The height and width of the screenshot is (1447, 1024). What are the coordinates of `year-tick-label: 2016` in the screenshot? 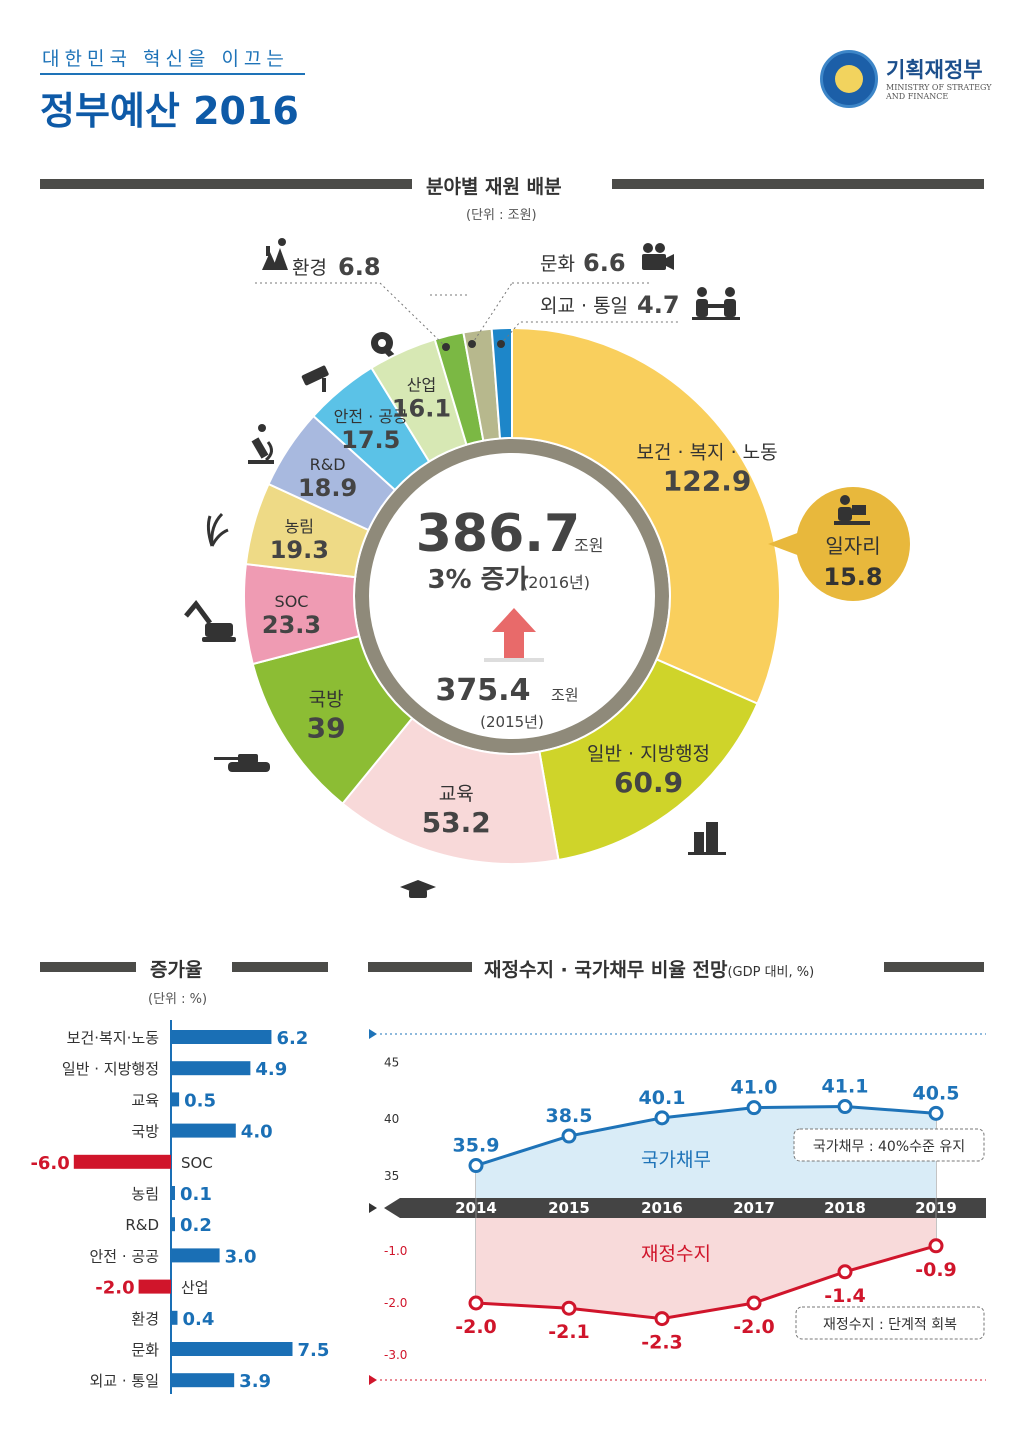 It's located at (662, 1208).